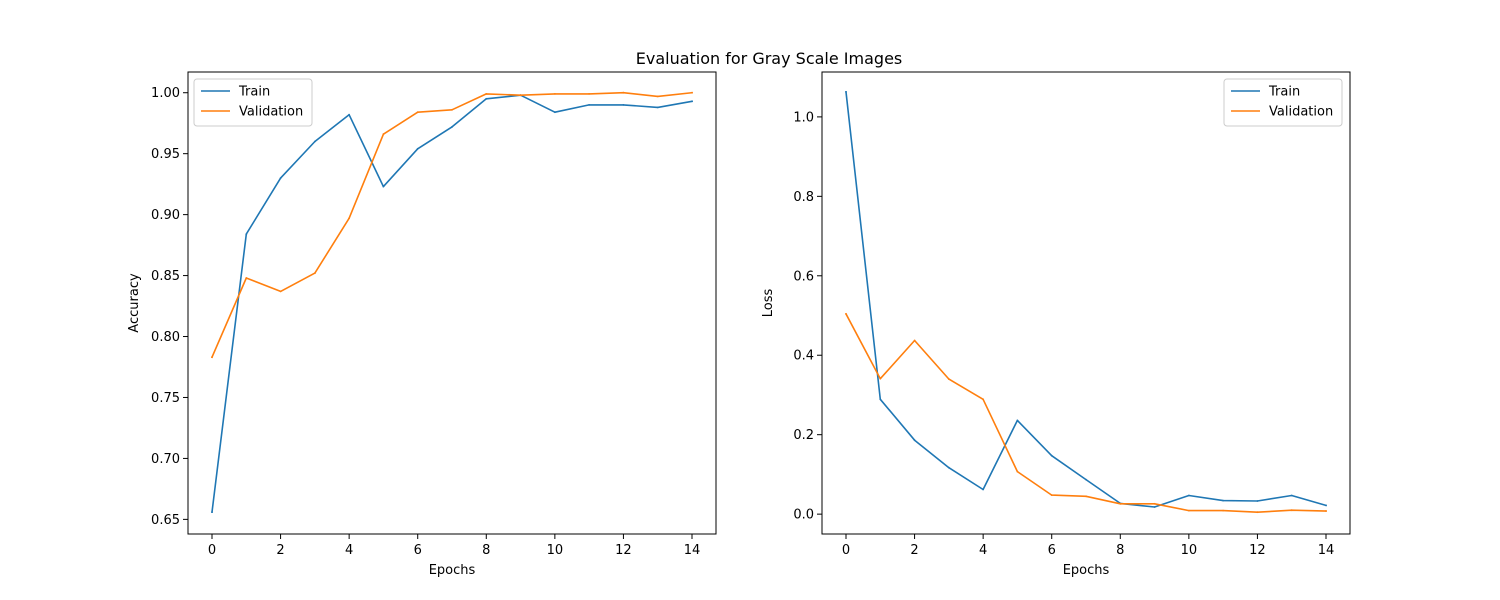 The width and height of the screenshot is (1500, 600). What do you see at coordinates (165, 337) in the screenshot?
I see `y-tick-label: 0.80` at bounding box center [165, 337].